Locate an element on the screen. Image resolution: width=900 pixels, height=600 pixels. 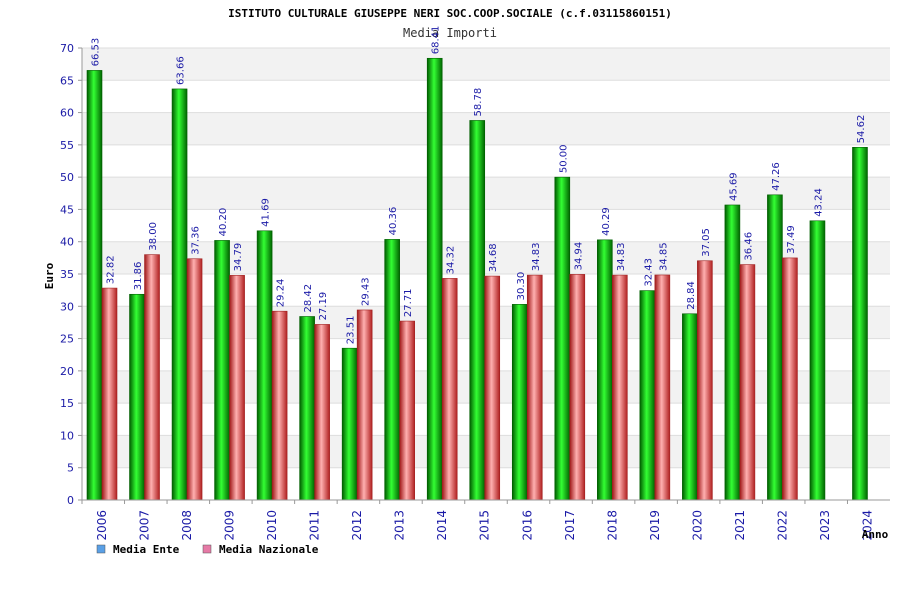
x-tick-label: 2009 is located at coordinates (230, 525).